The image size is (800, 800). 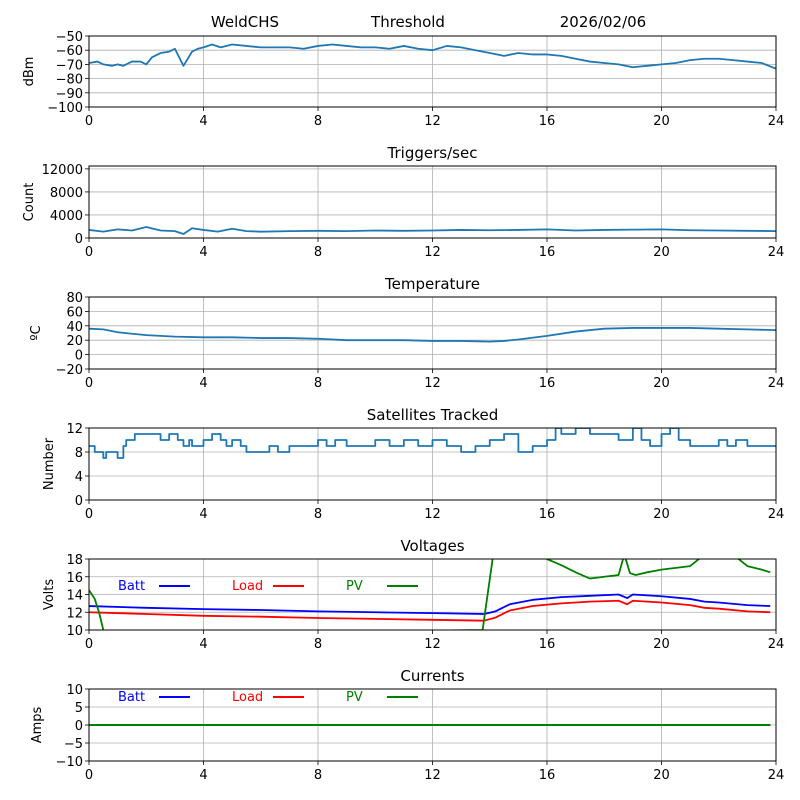 What do you see at coordinates (69, 370) in the screenshot?
I see `y-tick-label: −20` at bounding box center [69, 370].